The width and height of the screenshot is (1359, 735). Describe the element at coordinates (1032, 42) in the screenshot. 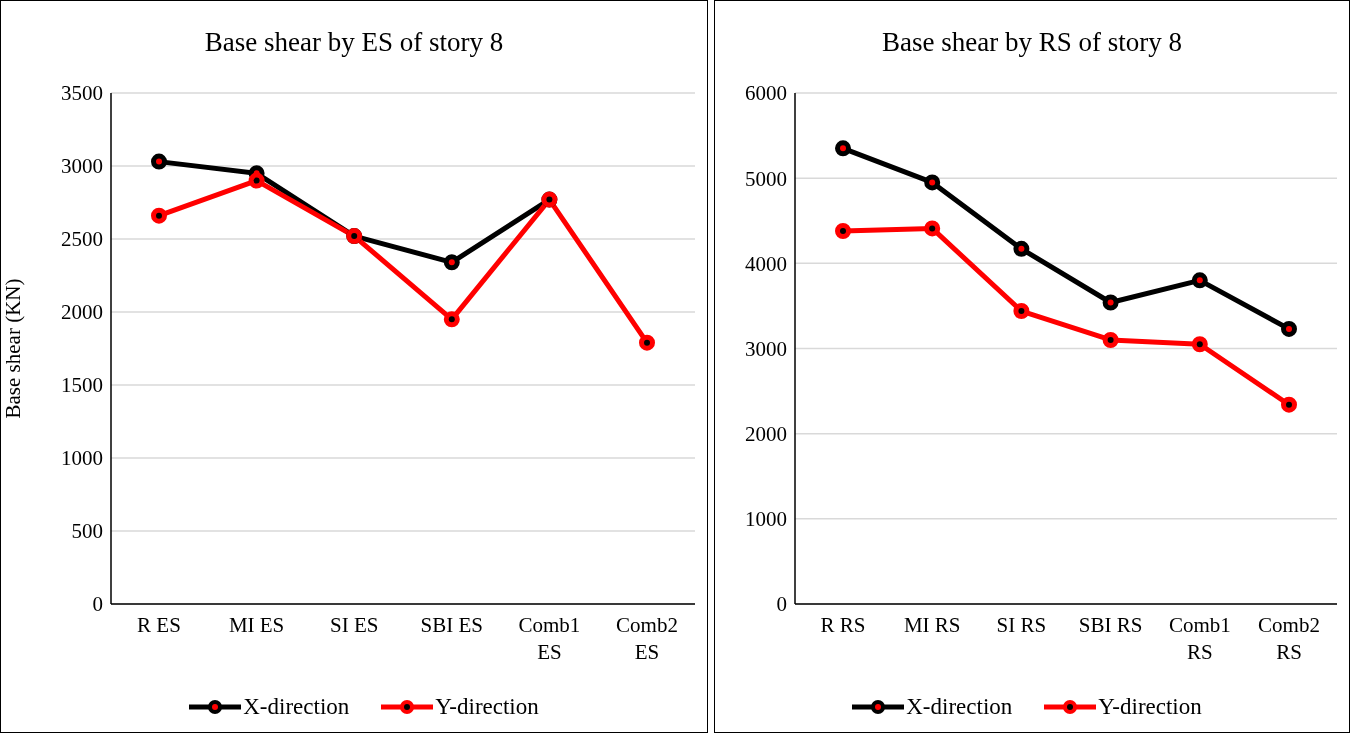

I see `chart-title: Base shear by RS of story 8` at that location.